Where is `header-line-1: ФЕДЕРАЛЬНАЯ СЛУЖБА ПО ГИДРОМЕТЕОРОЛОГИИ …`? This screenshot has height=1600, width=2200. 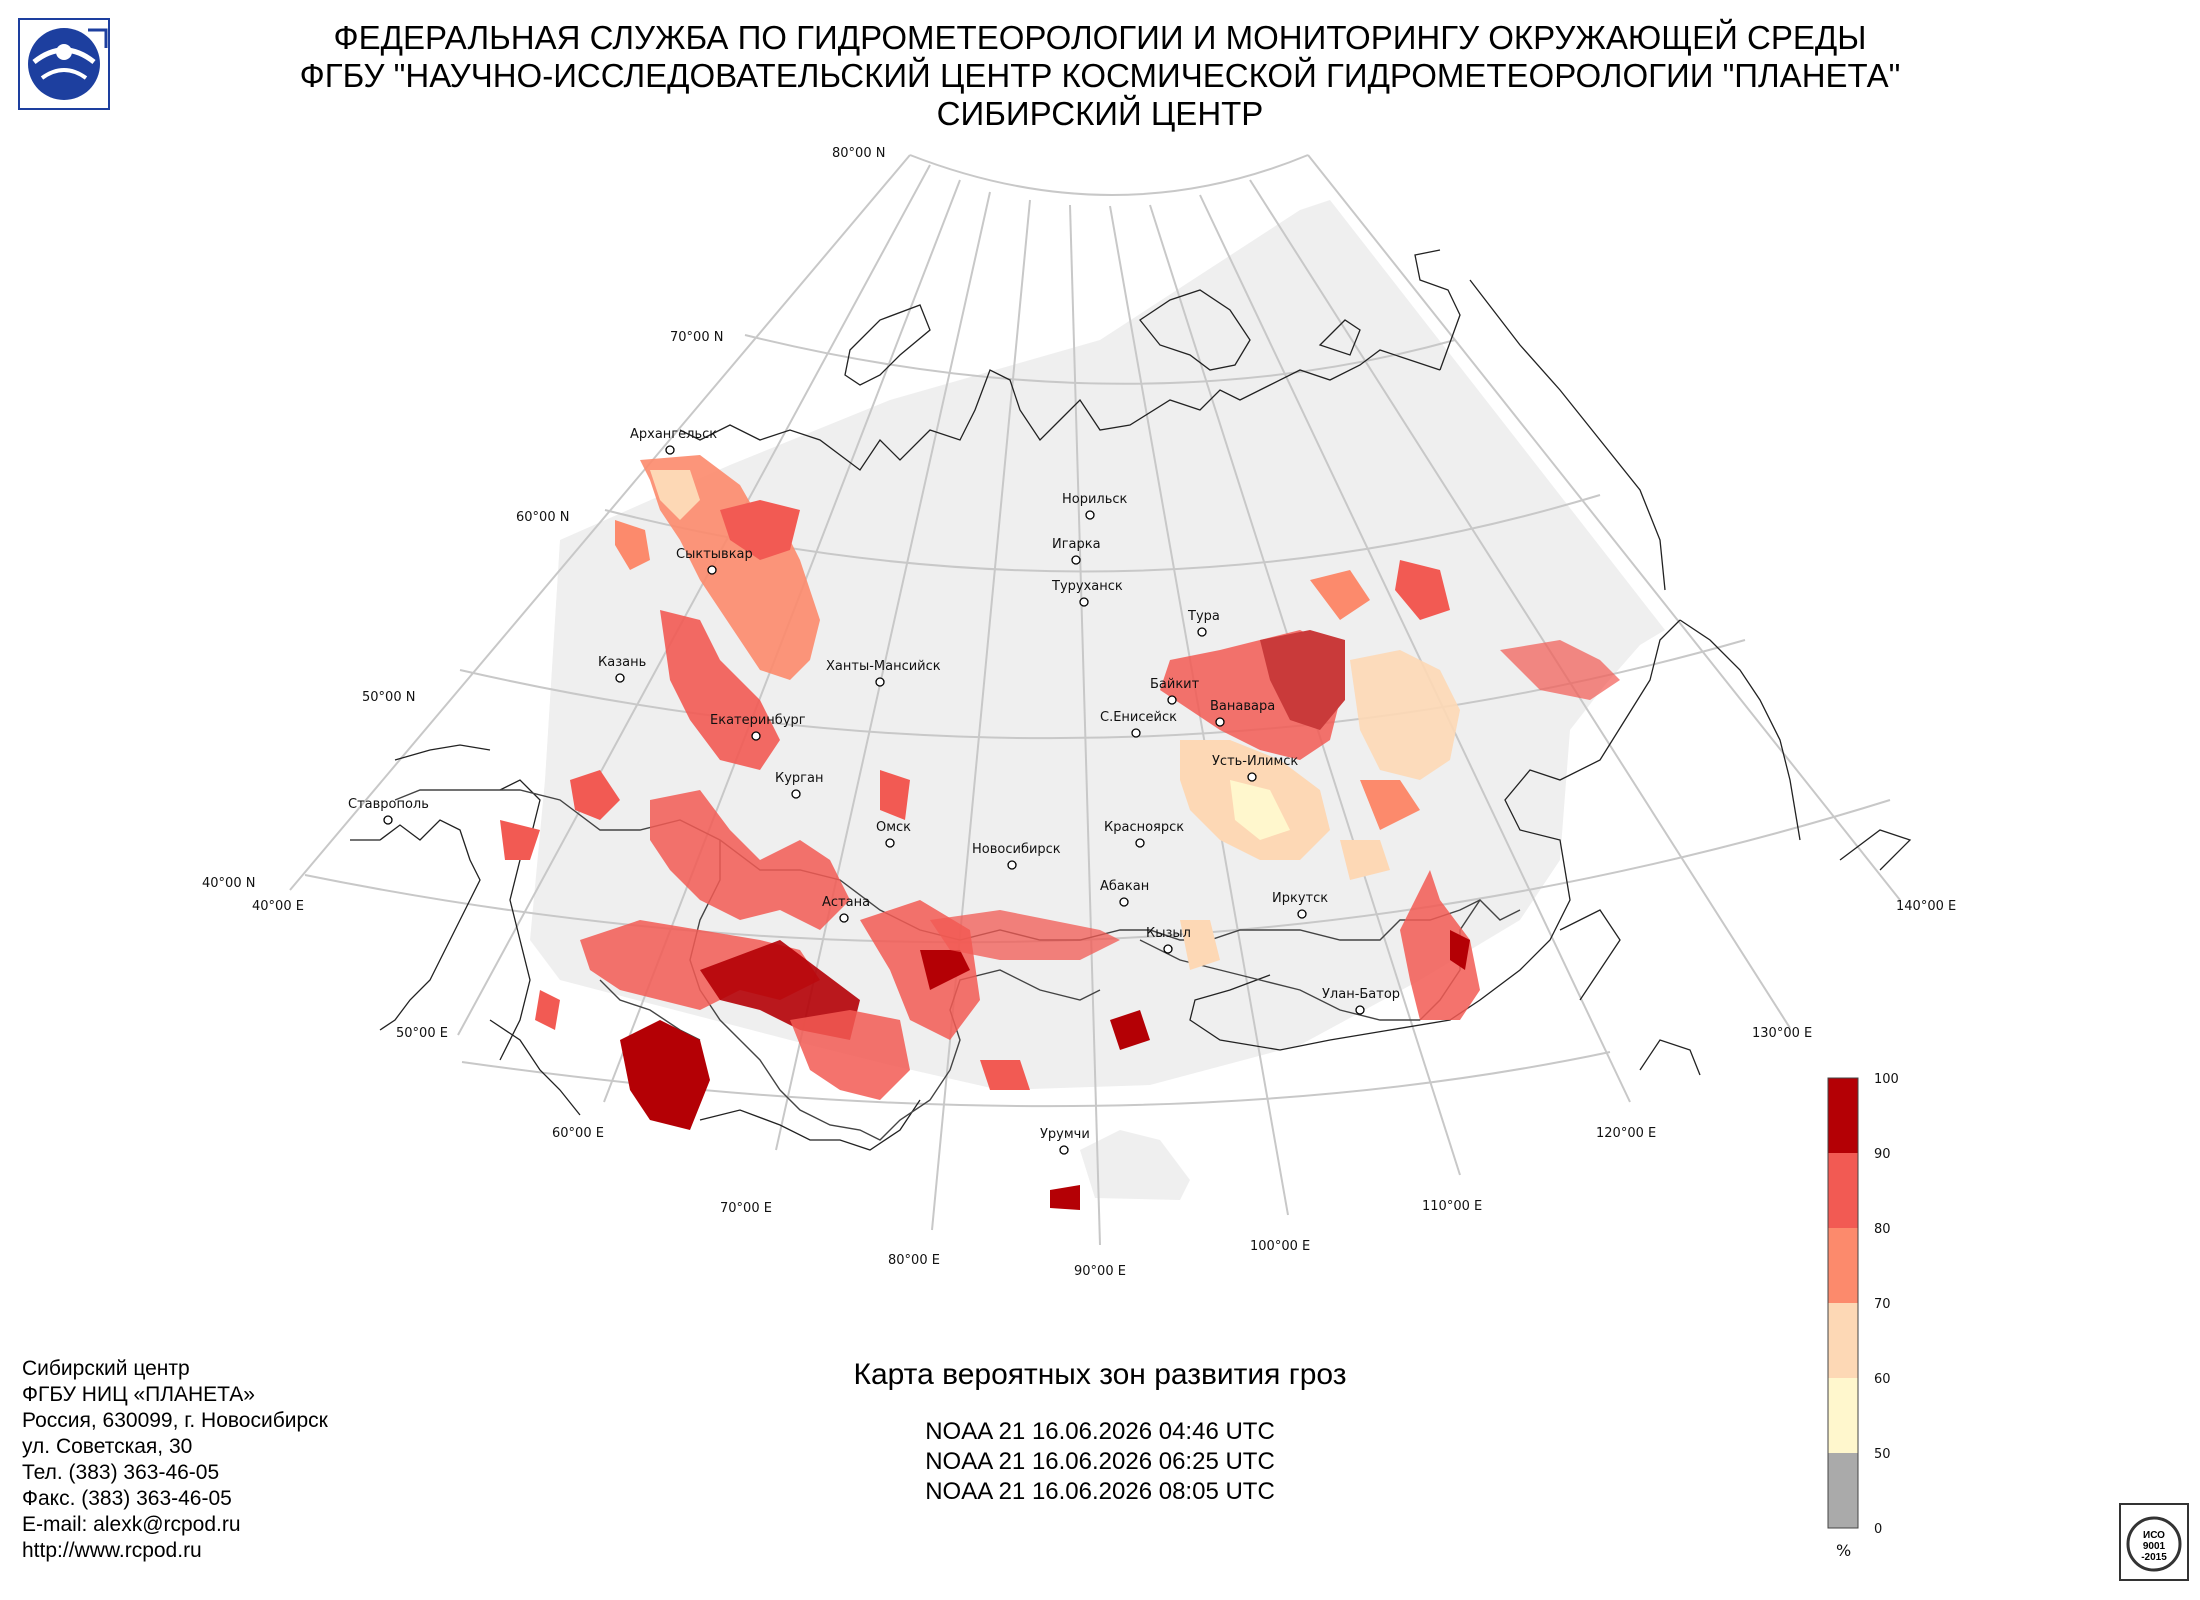 header-line-1: ФЕДЕРАЛЬНАЯ СЛУЖБА ПО ГИДРОМЕТЕОРОЛОГИИ … is located at coordinates (1100, 37).